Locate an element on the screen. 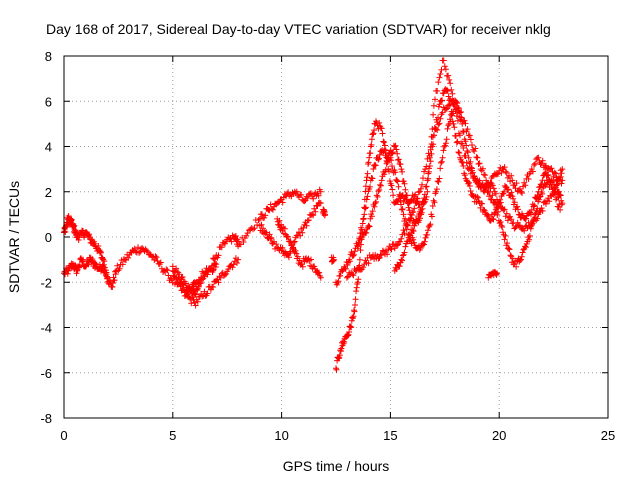  series-track-l is located at coordinates (459, 183).